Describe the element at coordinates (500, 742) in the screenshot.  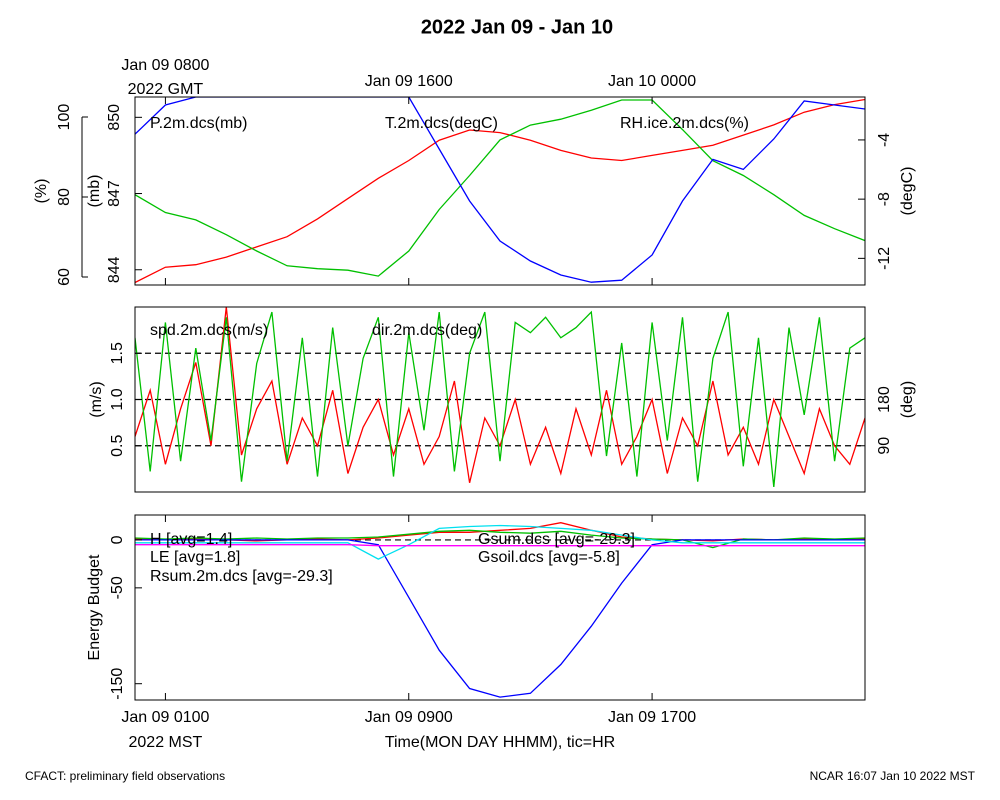
I see `x-axis-label: Time(MON DAY HHMM), tic=HR` at that location.